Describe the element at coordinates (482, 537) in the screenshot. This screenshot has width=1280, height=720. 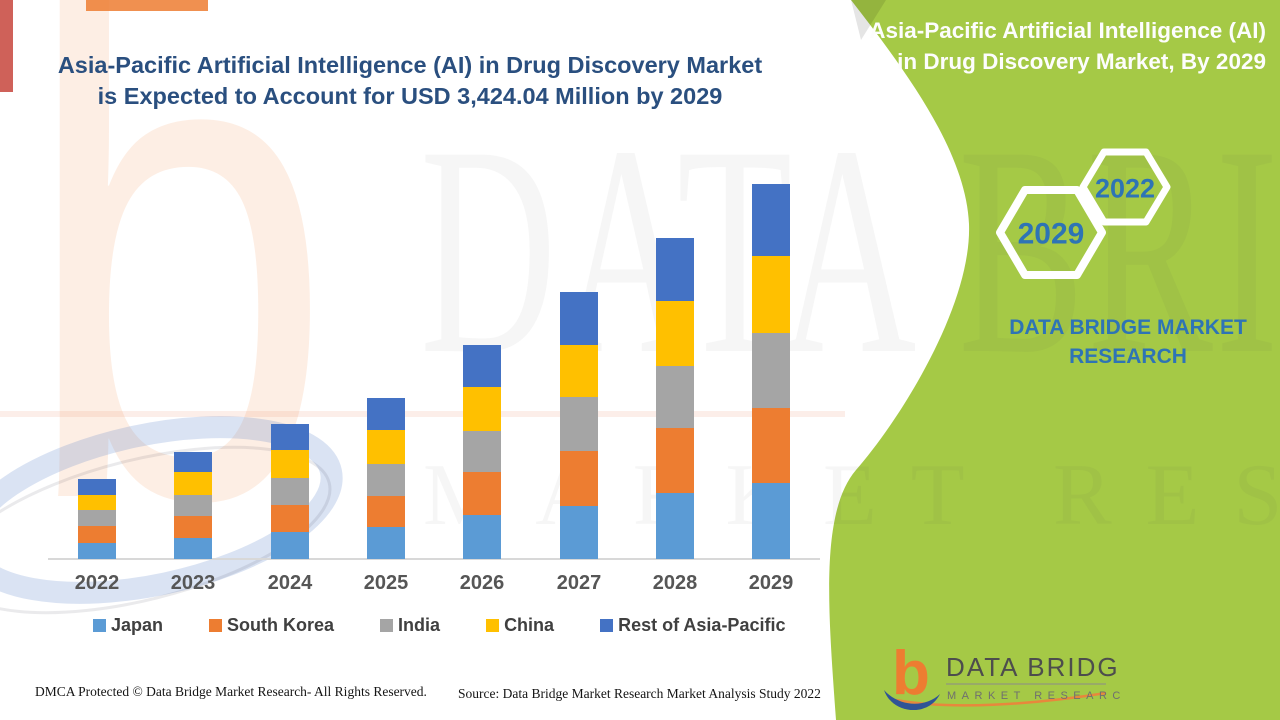
I see `bar-segment-japan-2026` at that location.